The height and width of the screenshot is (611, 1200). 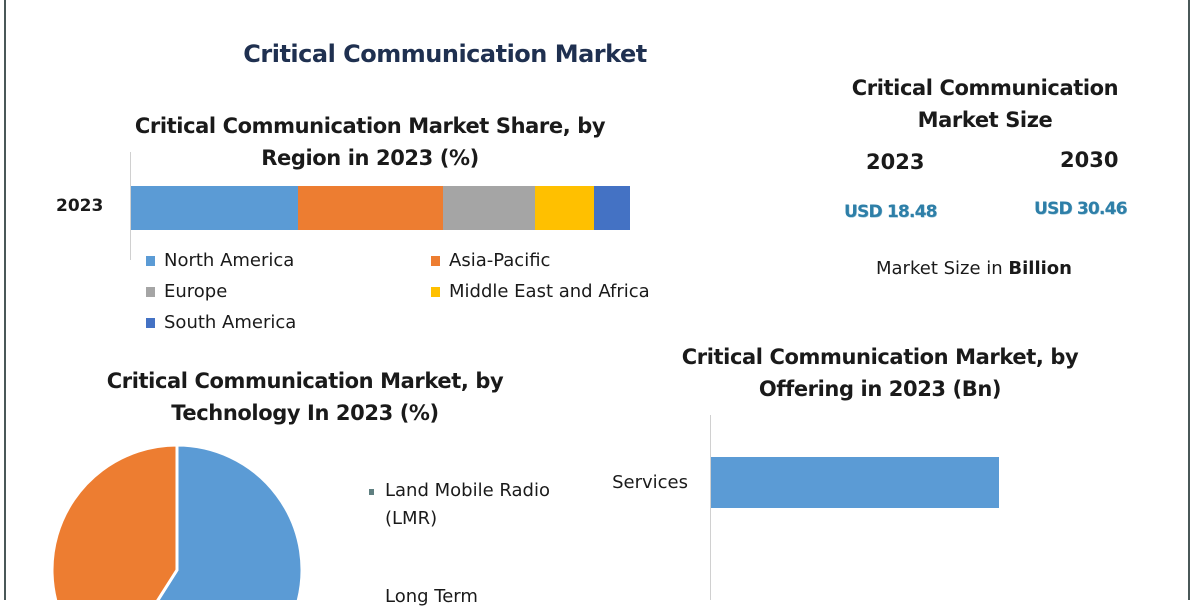 I want to click on pie-legend-item-lmr: Land Mobile Radio (LMR), so click(x=467, y=505).